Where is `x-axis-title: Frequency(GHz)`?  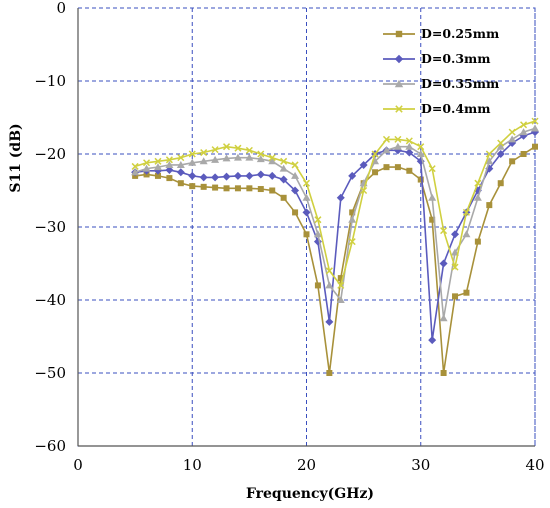
x-axis-title: Frequency(GHz) is located at coordinates (310, 494).